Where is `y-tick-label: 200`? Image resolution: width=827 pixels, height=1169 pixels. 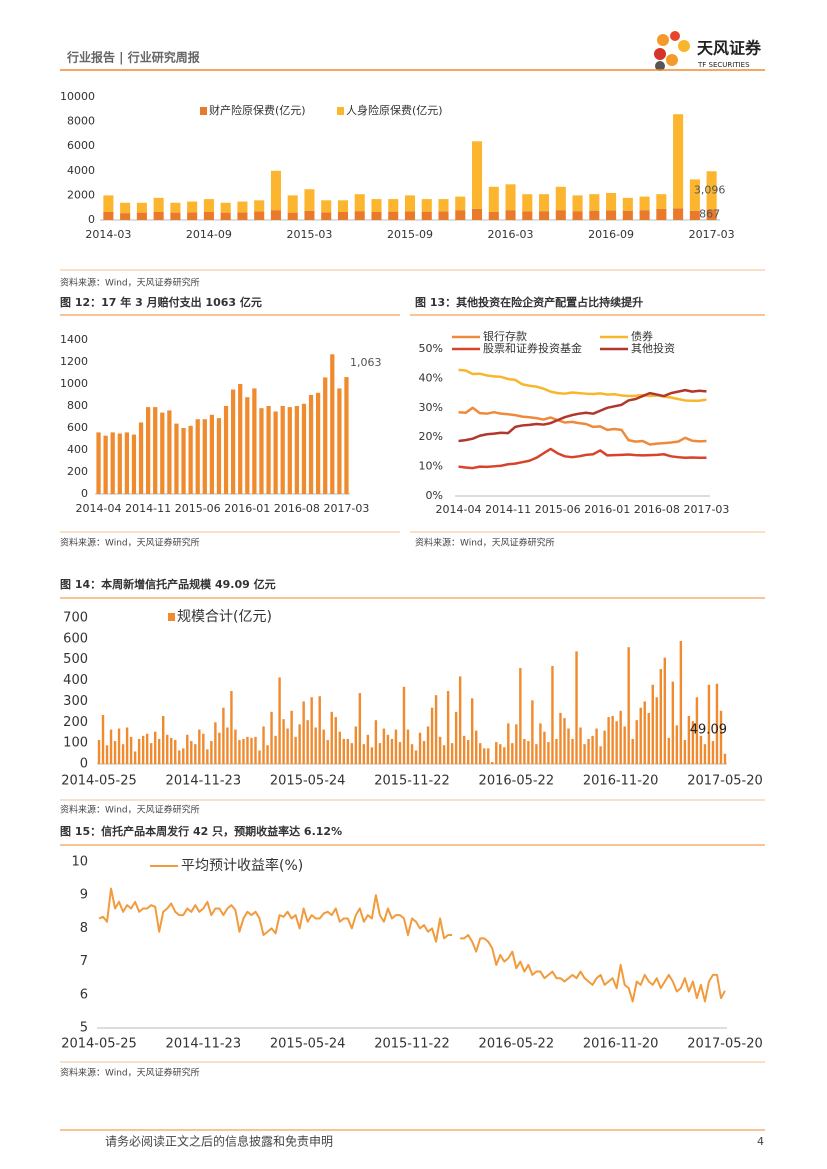 y-tick-label: 200 is located at coordinates (77, 471).